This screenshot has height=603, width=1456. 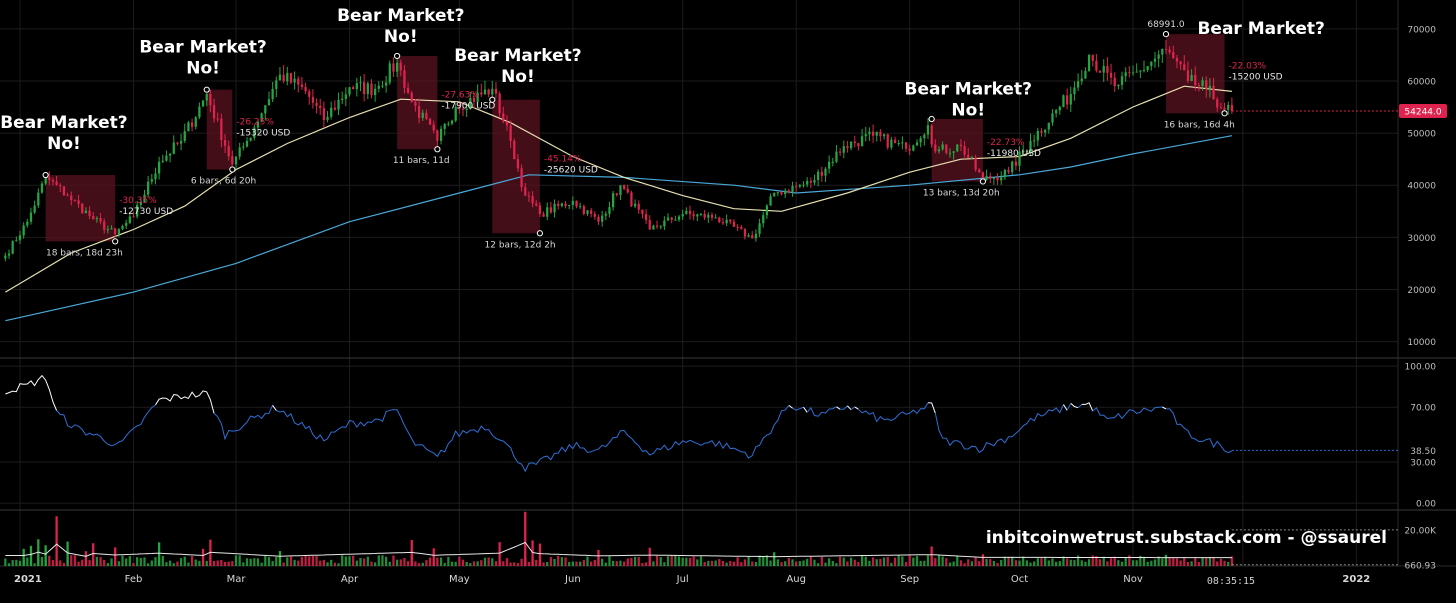 I want to click on x-tick-label: Mar, so click(x=237, y=579).